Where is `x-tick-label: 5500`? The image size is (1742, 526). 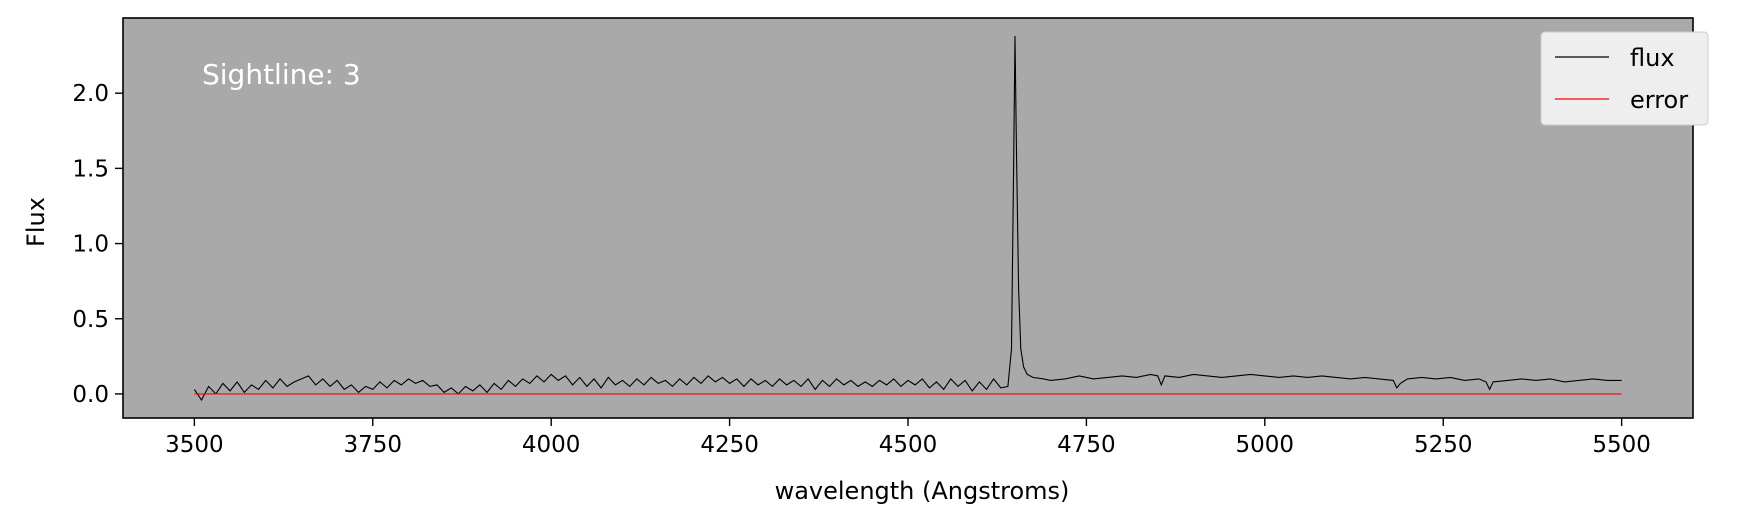 x-tick-label: 5500 is located at coordinates (1621, 445).